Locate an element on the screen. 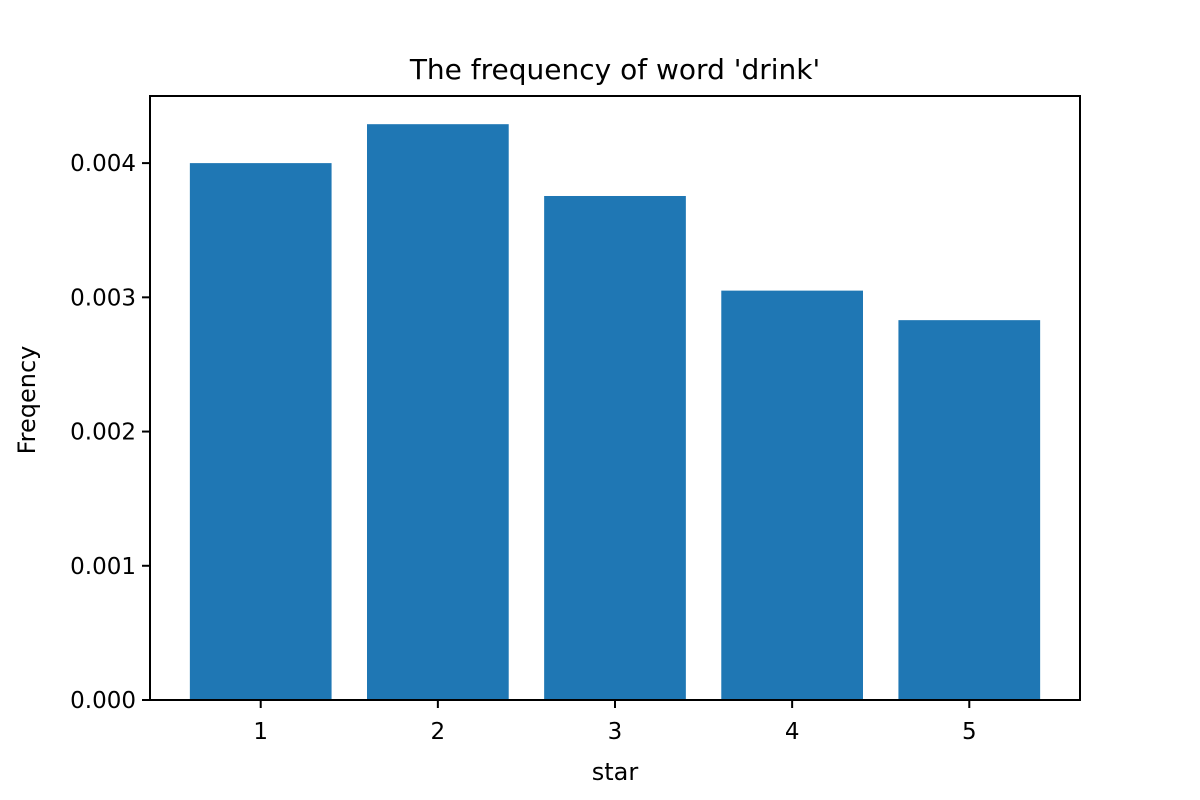 The width and height of the screenshot is (1200, 800). y-tick-label: 0.003 is located at coordinates (103, 298).